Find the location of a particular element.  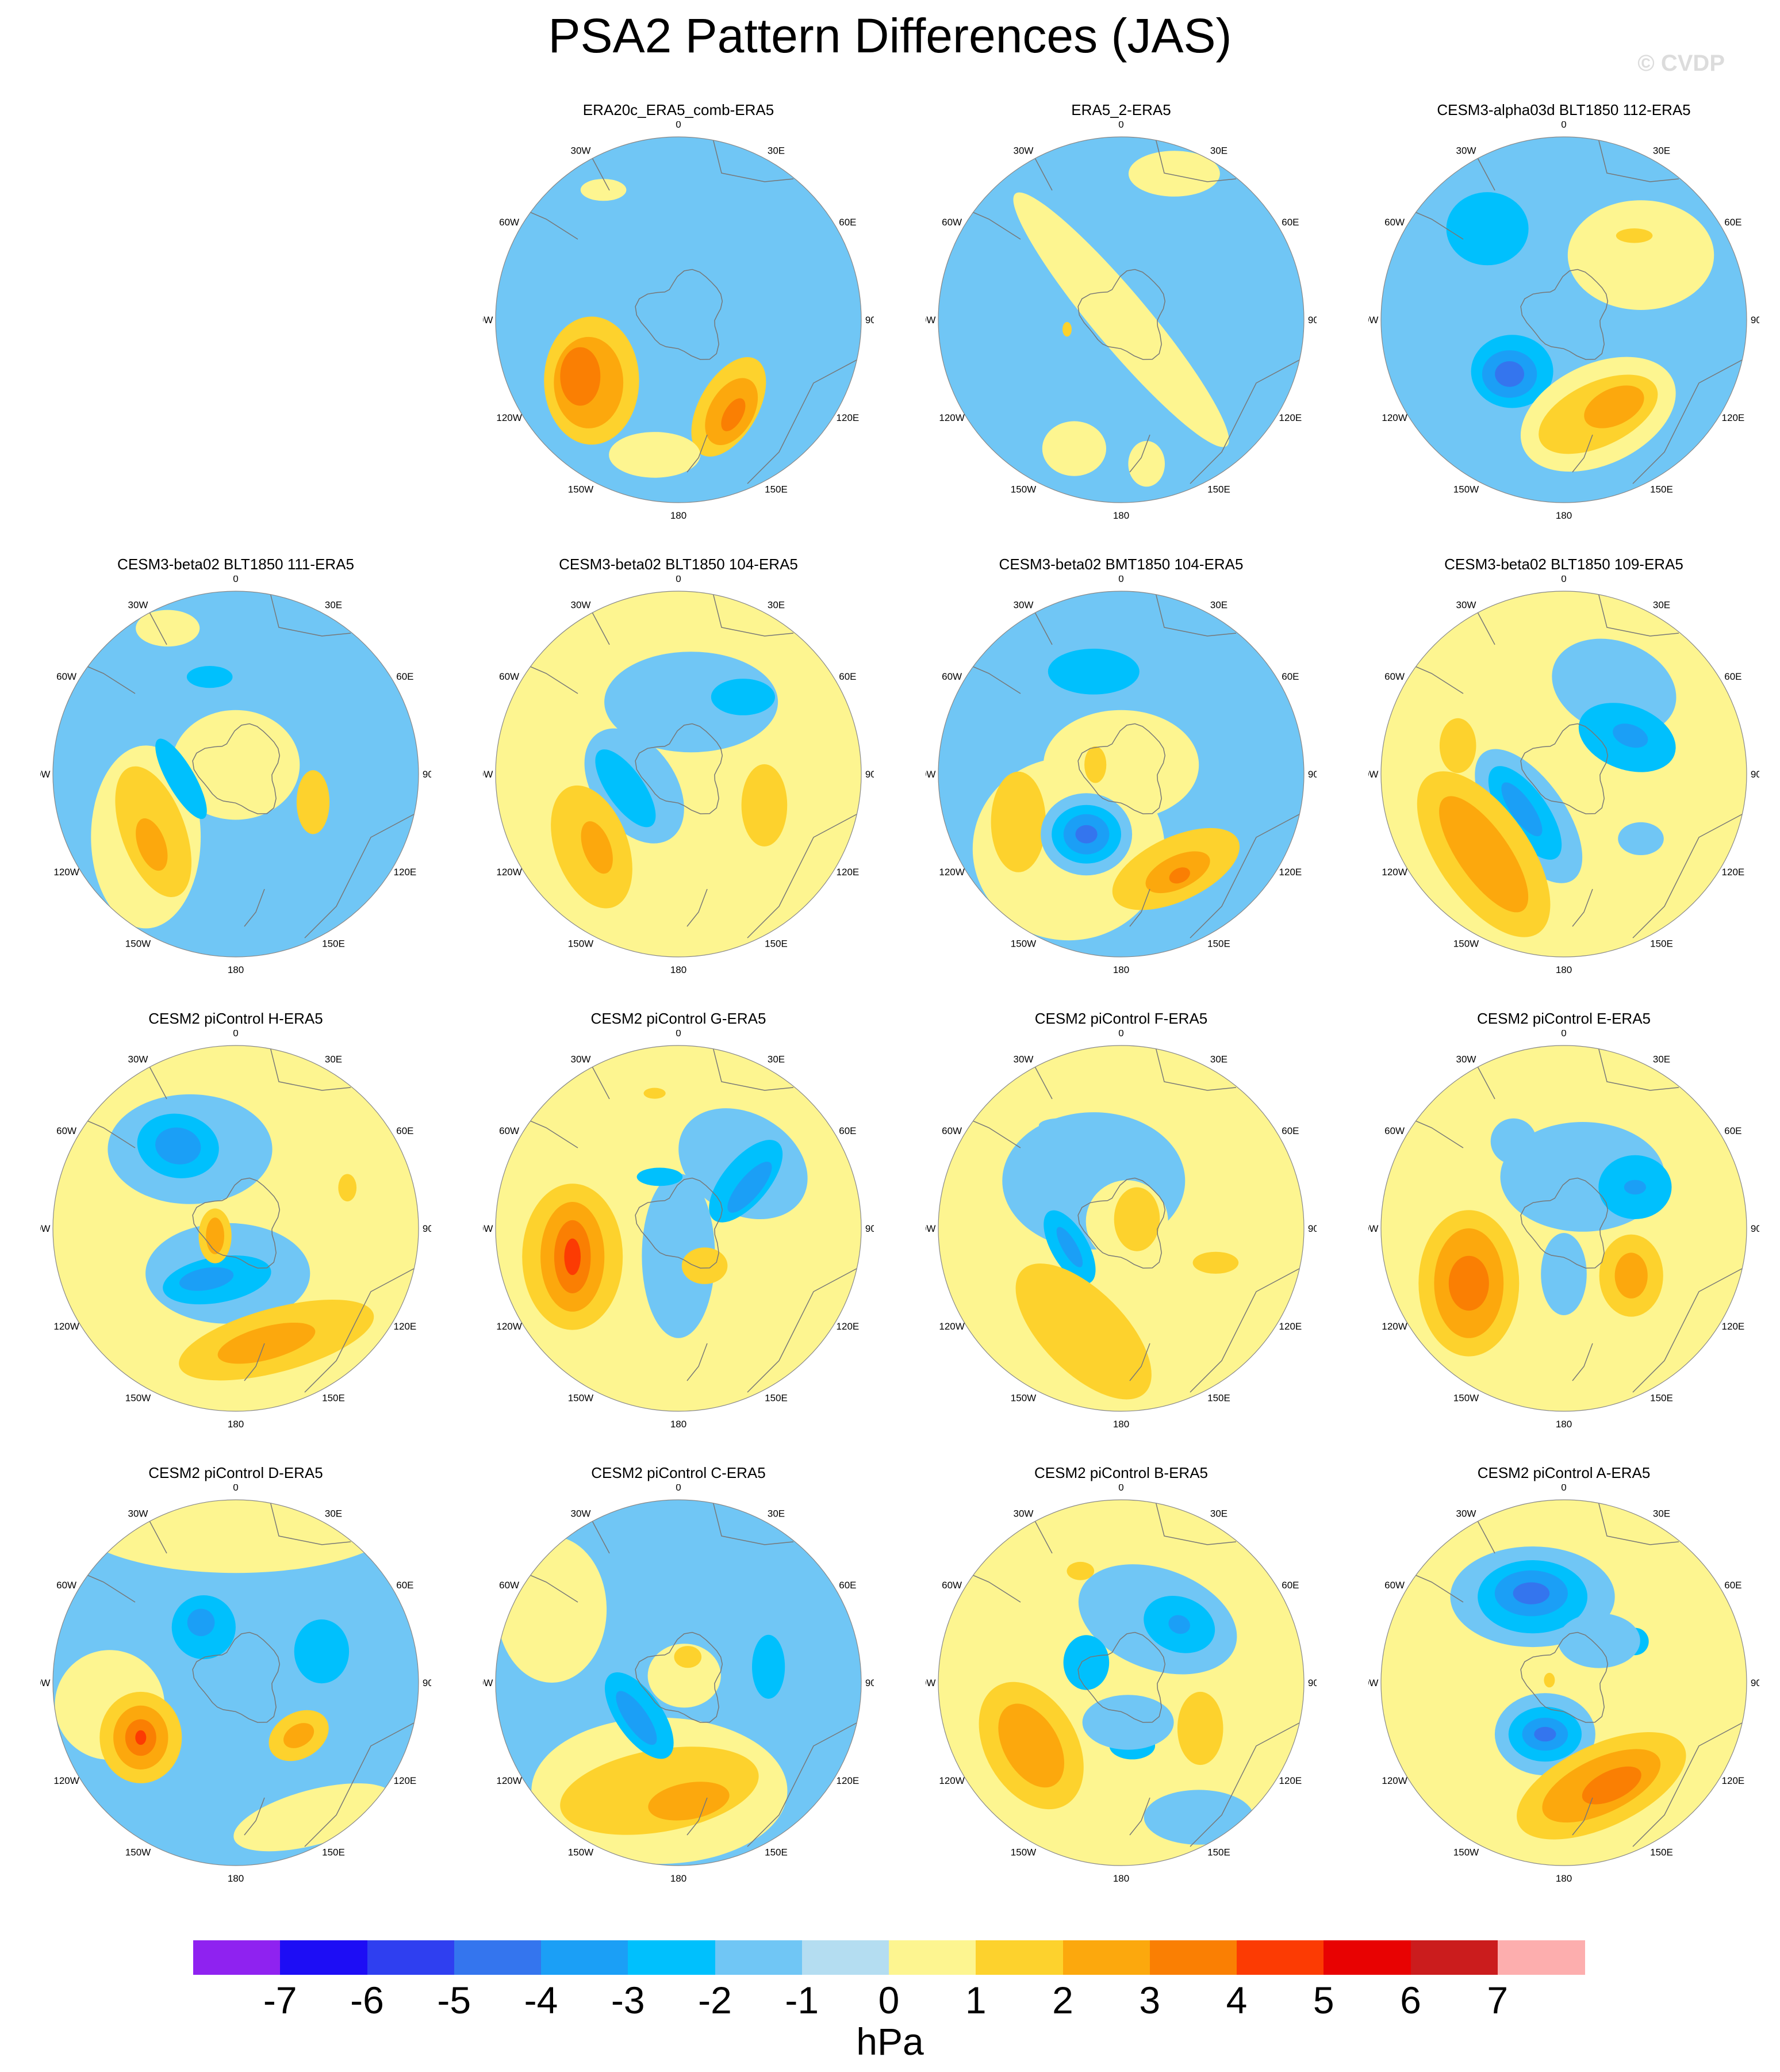

panel-title: CESM3-beta02 BLT1850 111-ERA5 is located at coordinates (235, 564).